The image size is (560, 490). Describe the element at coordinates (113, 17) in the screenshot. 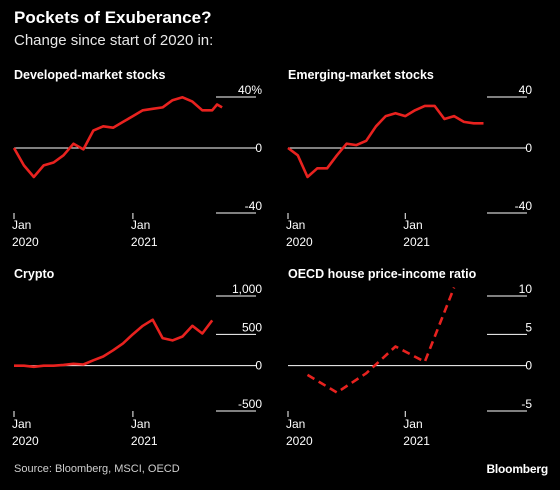

I see `chart-title: Pockets of Exuberance?` at that location.